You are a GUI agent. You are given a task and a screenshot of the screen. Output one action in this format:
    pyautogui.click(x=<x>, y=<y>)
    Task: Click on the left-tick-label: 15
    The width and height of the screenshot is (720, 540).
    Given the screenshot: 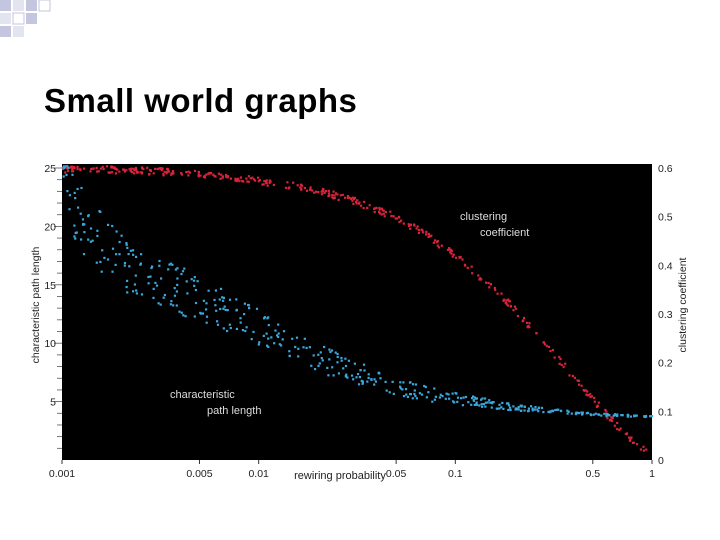 What is the action you would take?
    pyautogui.click(x=50, y=286)
    